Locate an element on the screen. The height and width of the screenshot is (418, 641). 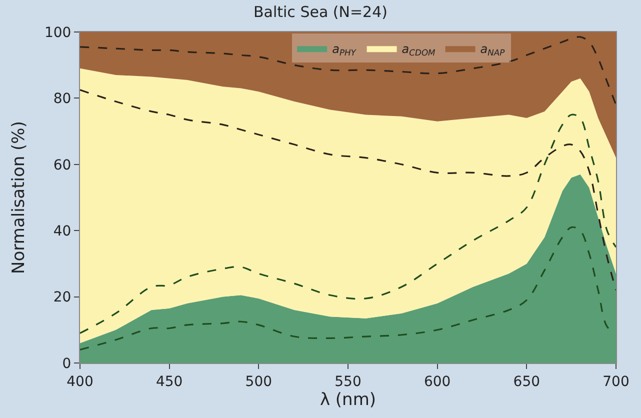
y-axis-title: Normalisation (%) is located at coordinates (19, 197).